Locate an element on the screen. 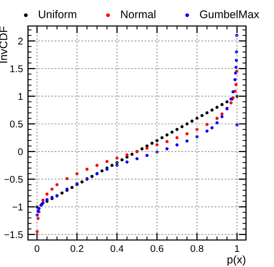 The height and width of the screenshot is (267, 274). x-axis-title: p(x) is located at coordinates (237, 260).